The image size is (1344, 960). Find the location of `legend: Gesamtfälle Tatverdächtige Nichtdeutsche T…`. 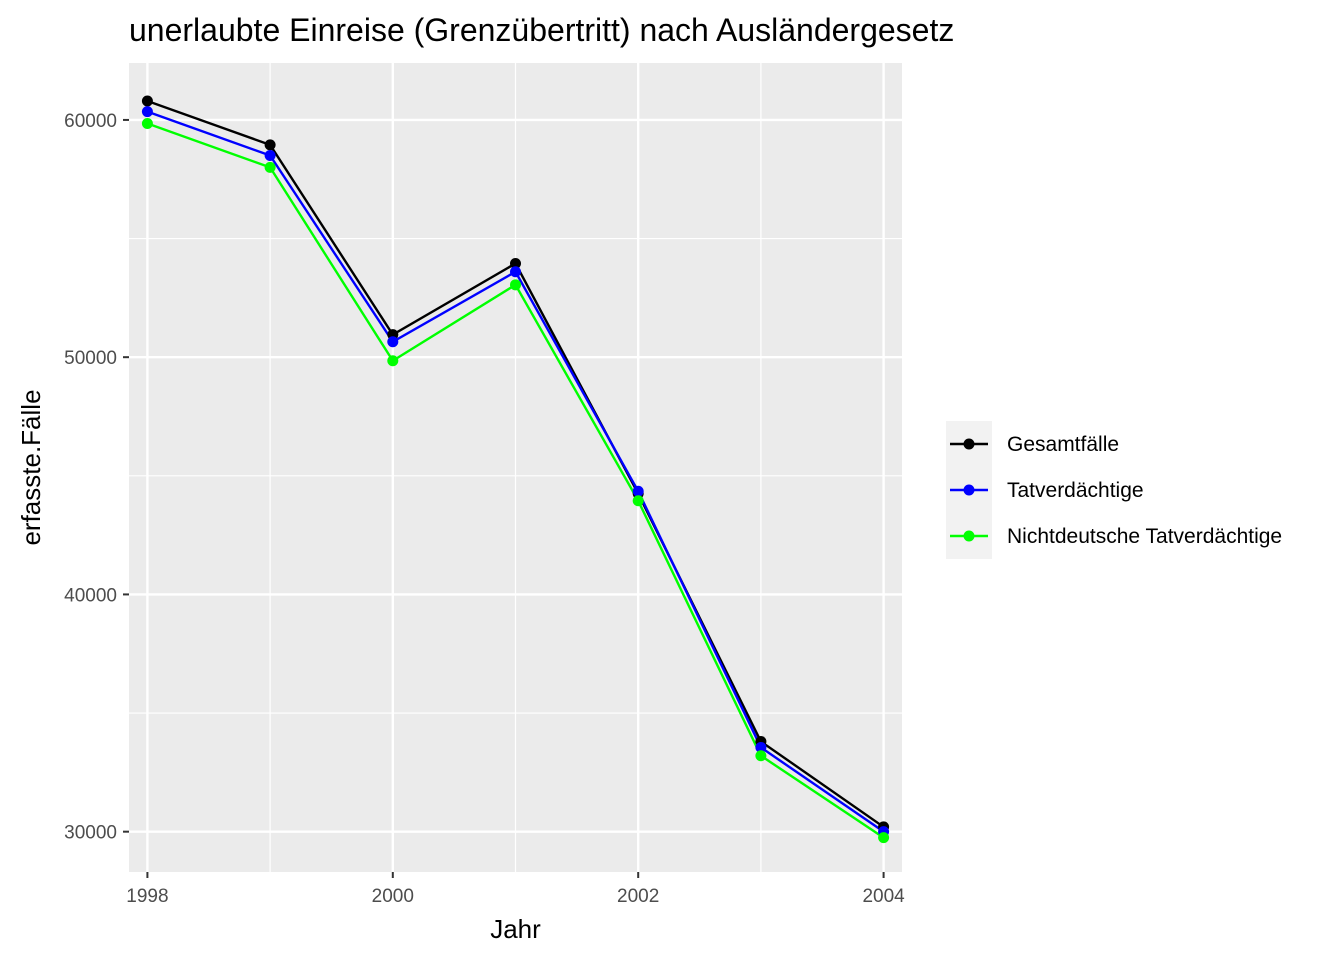

legend: Gesamtfälle Tatverdächtige Nichtdeutsche T… is located at coordinates (1114, 490).